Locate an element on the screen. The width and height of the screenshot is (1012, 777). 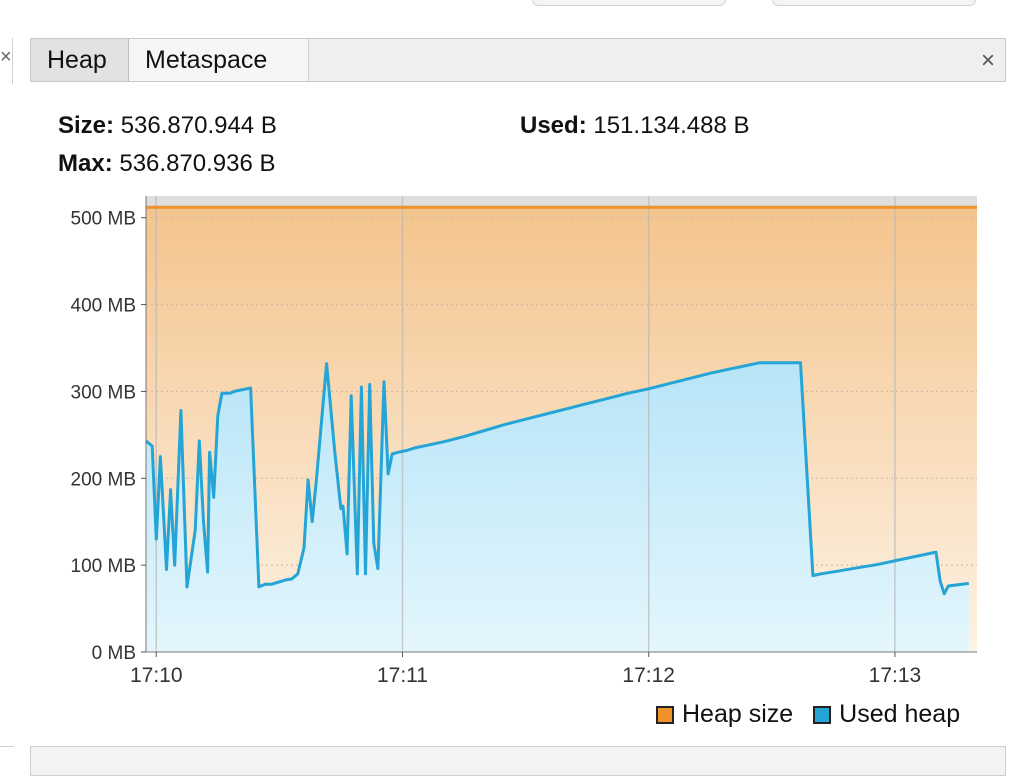
legend-item-heap-size: Heap size is located at coordinates (724, 714).